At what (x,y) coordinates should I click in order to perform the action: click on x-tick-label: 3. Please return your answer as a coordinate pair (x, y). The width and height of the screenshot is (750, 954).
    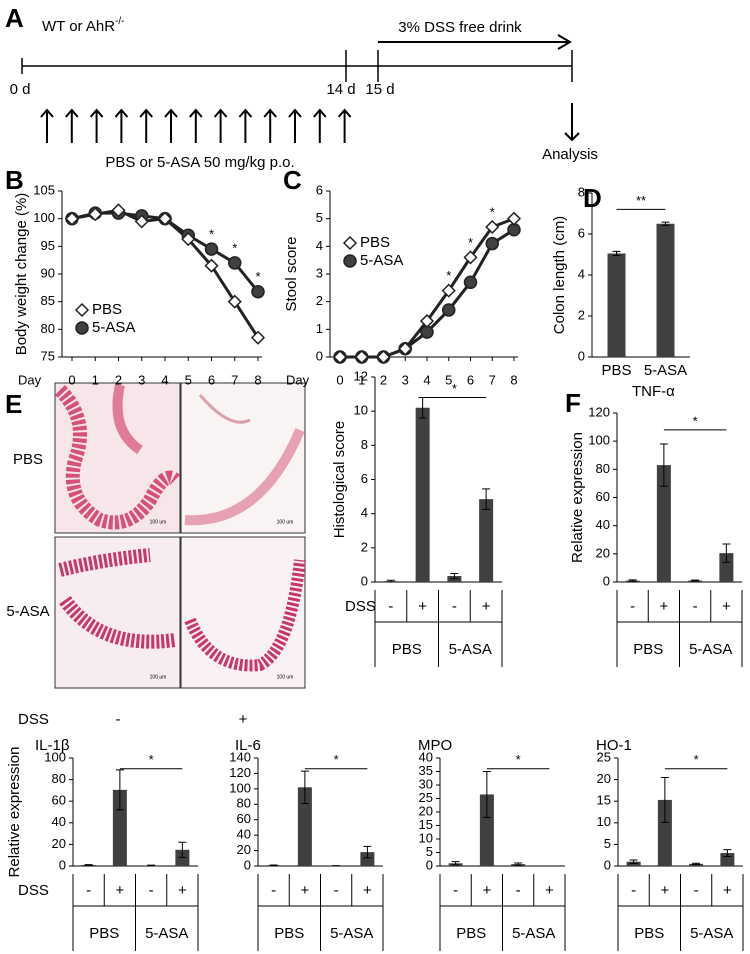
    Looking at the image, I should click on (141, 379).